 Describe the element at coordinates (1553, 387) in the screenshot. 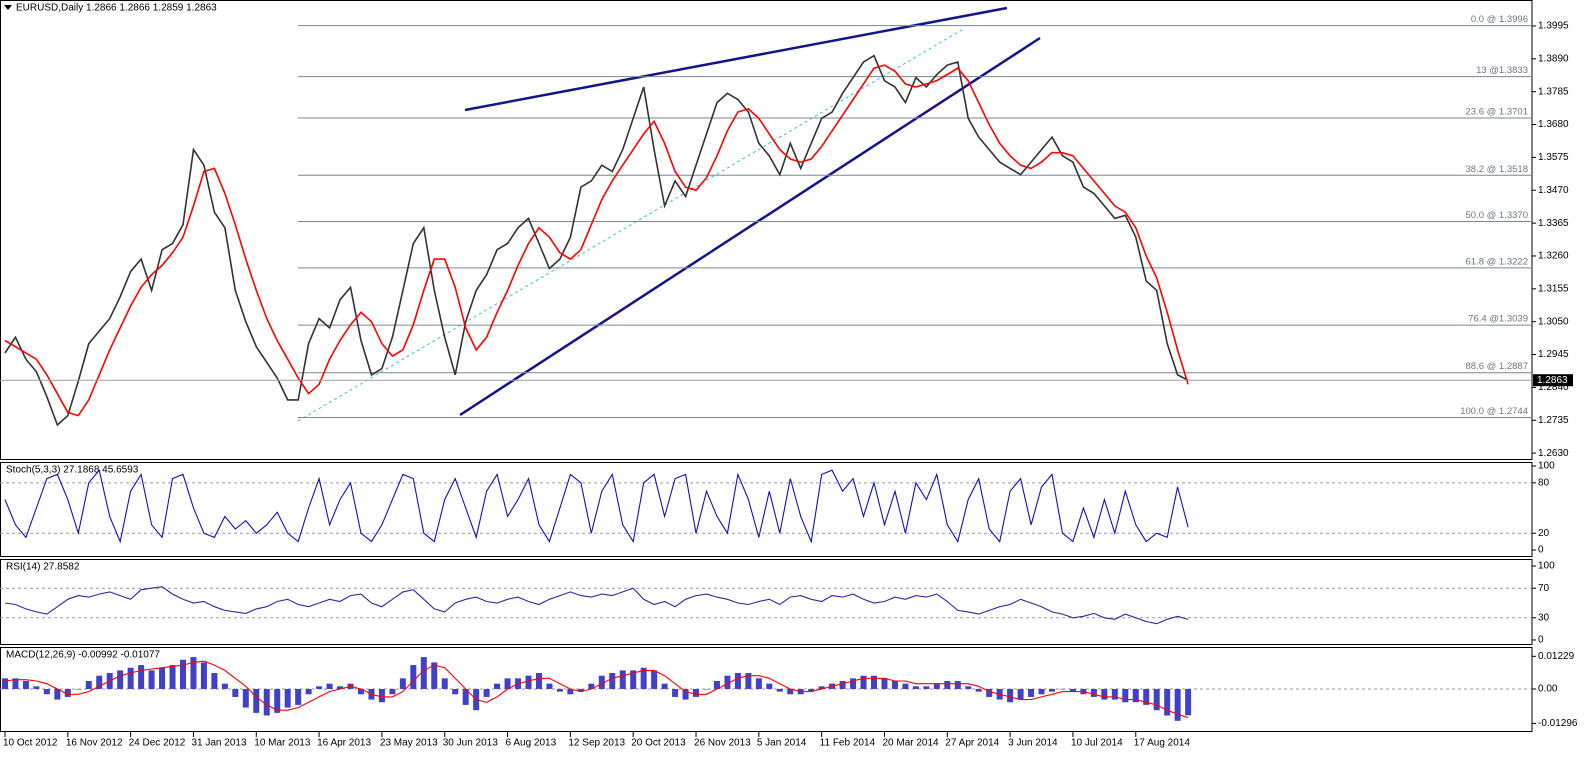

I see `y-tick-label: 1.2840` at that location.